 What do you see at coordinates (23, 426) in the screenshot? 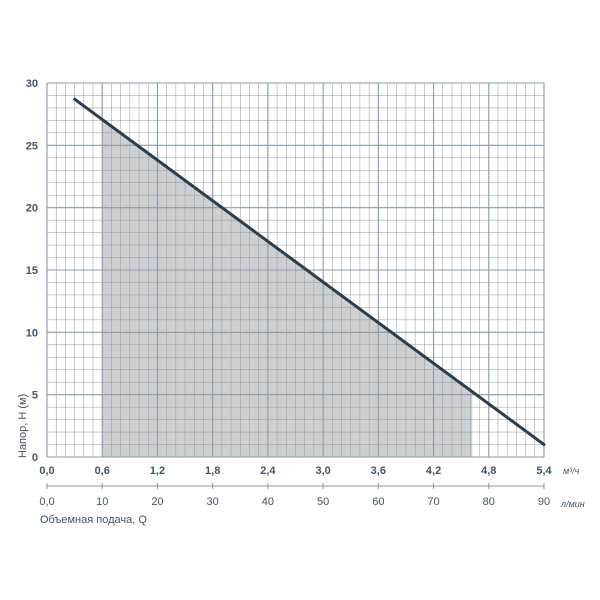
I see `y-axis-label: Напор, Н (м)` at bounding box center [23, 426].